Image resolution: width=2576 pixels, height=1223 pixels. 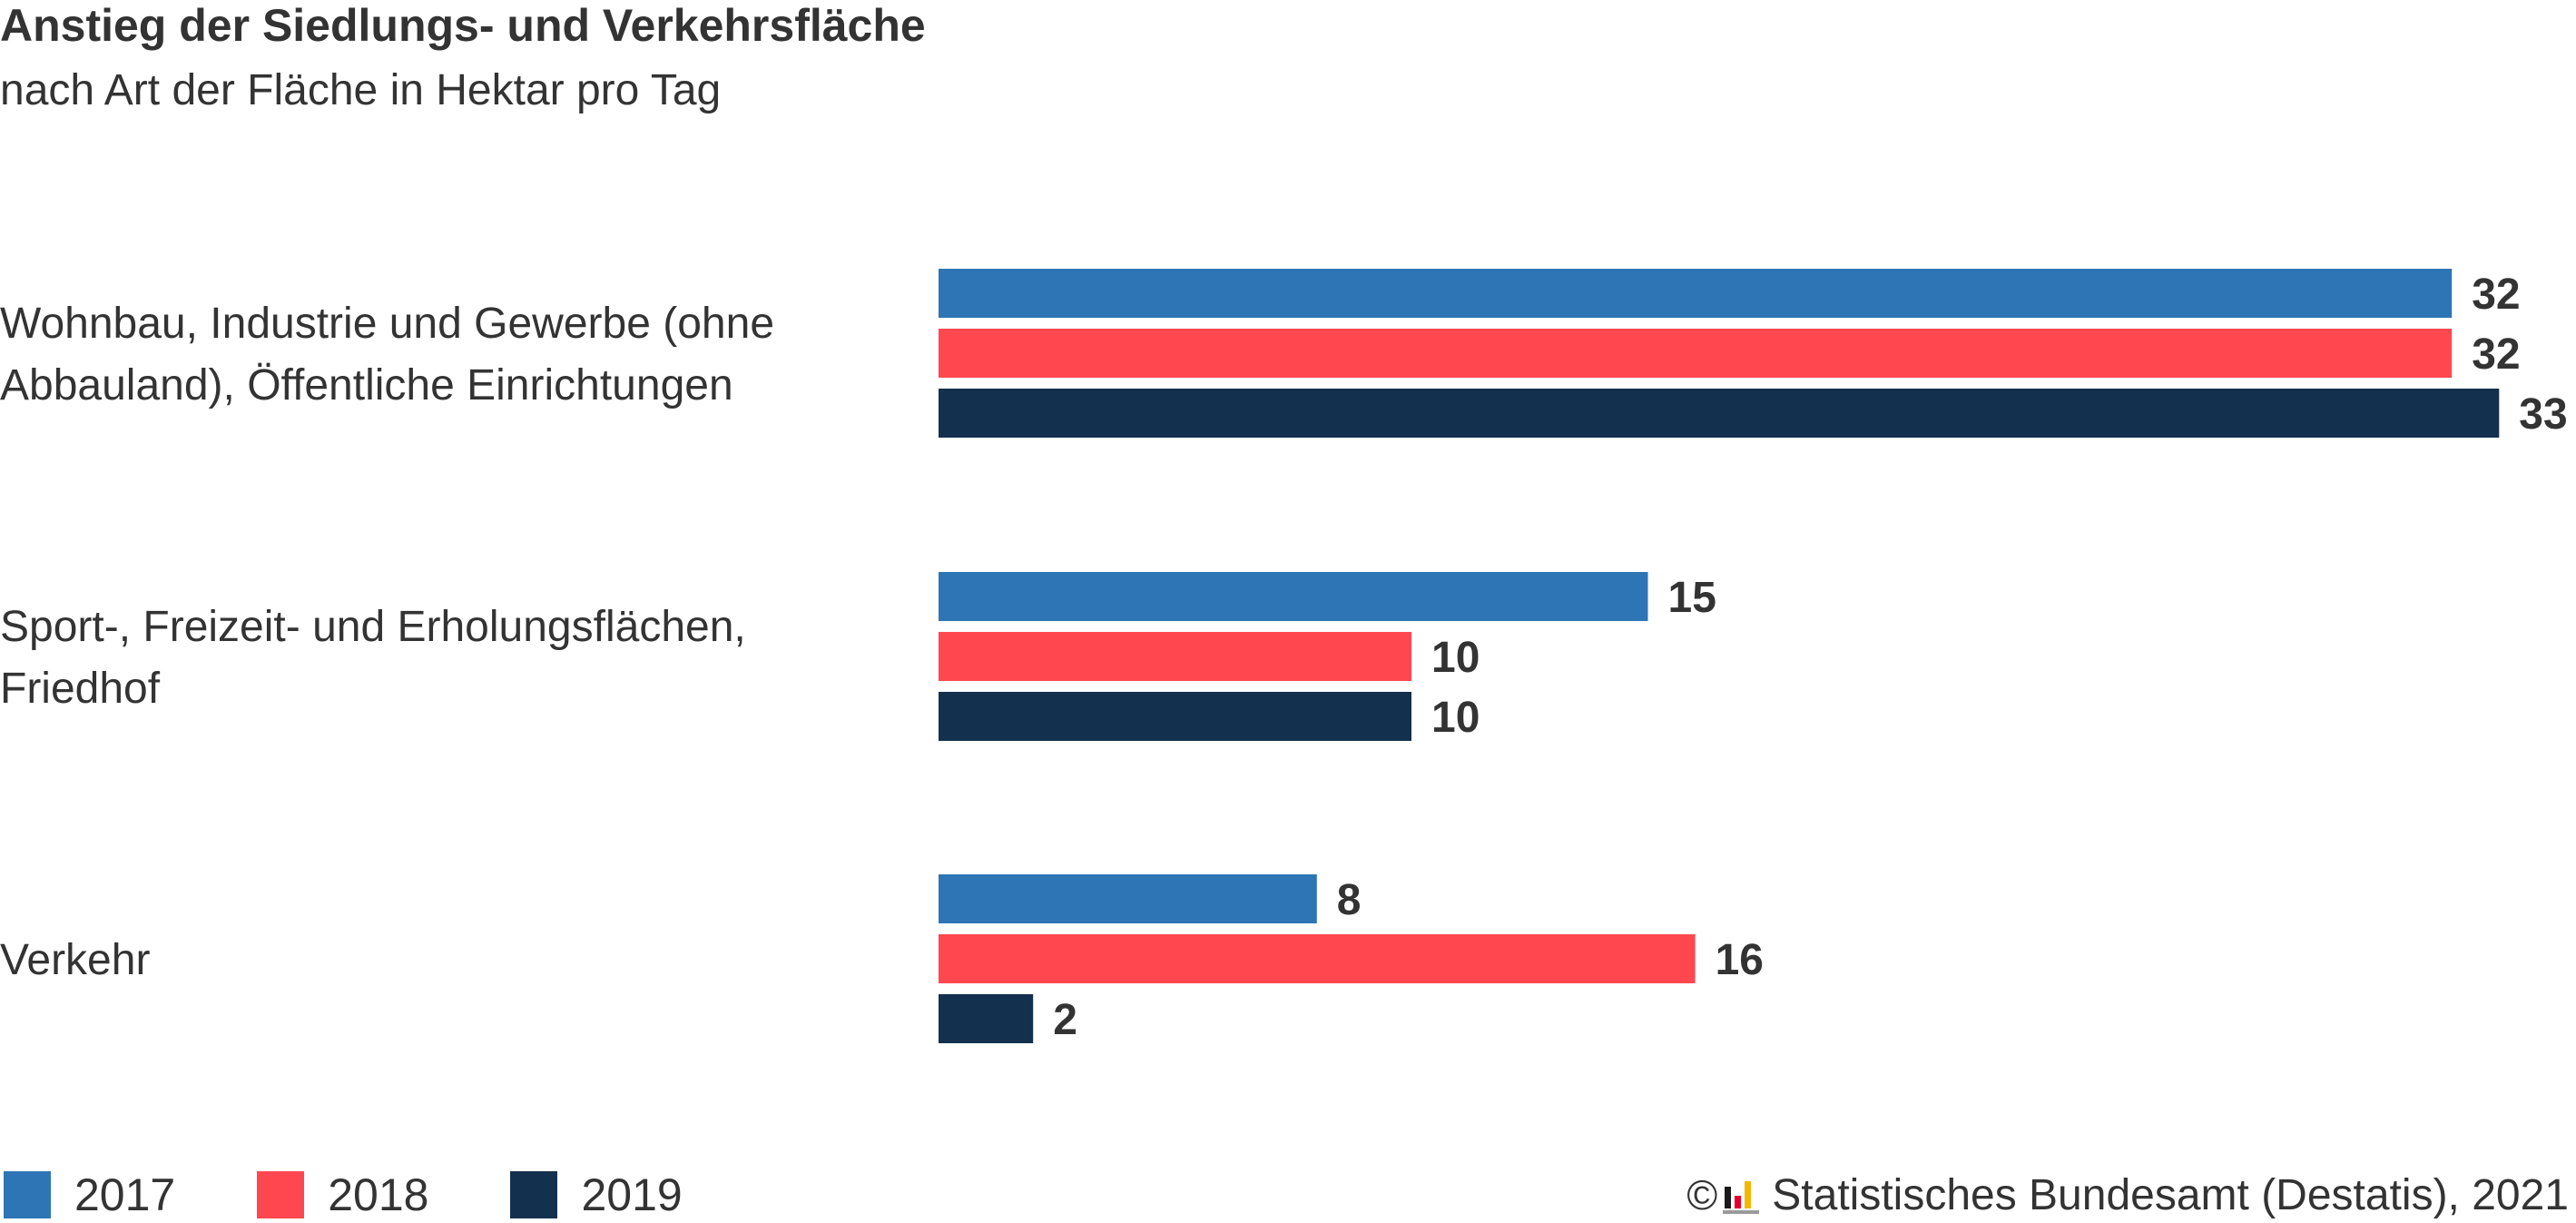 What do you see at coordinates (27, 1195) in the screenshot?
I see `legend-swatch-2017` at bounding box center [27, 1195].